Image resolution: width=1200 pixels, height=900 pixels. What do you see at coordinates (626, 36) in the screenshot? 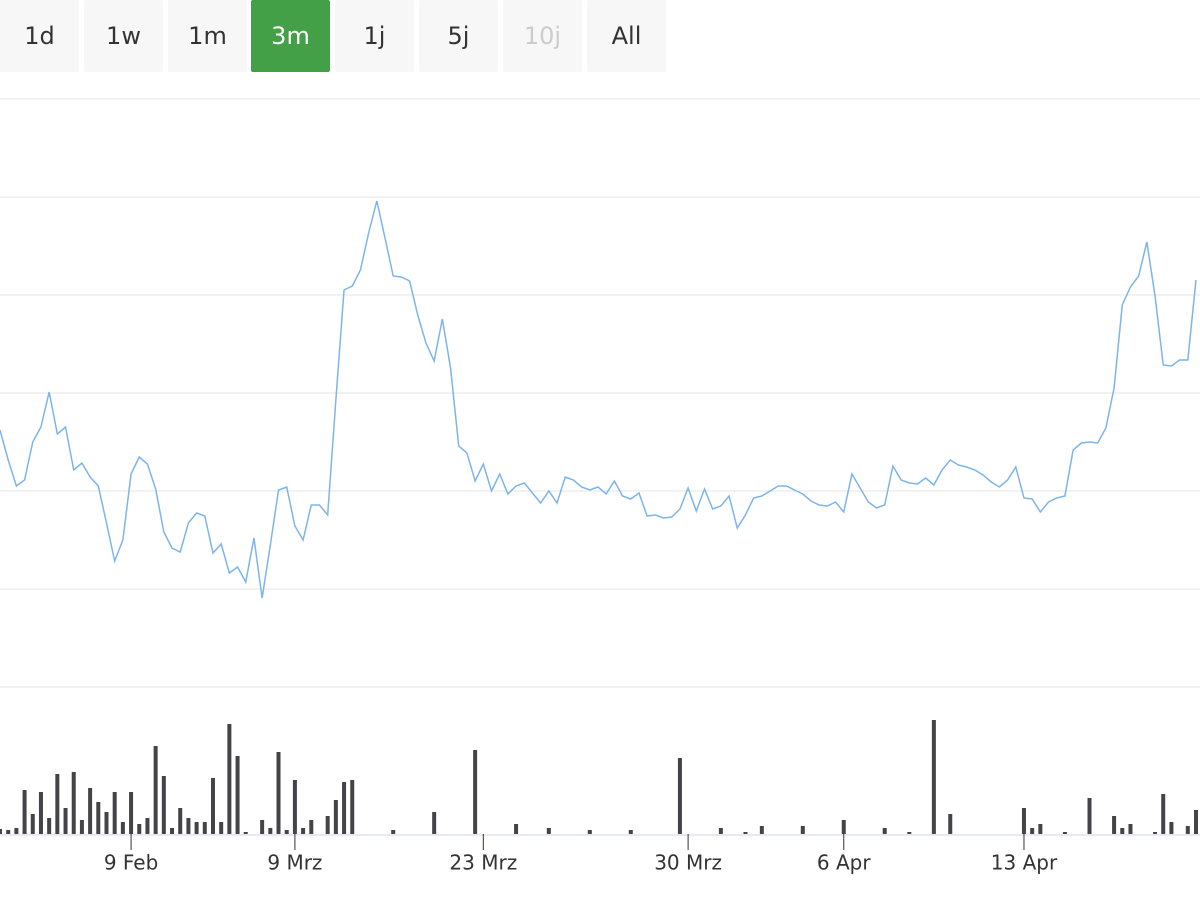
I see `range-button: All` at bounding box center [626, 36].